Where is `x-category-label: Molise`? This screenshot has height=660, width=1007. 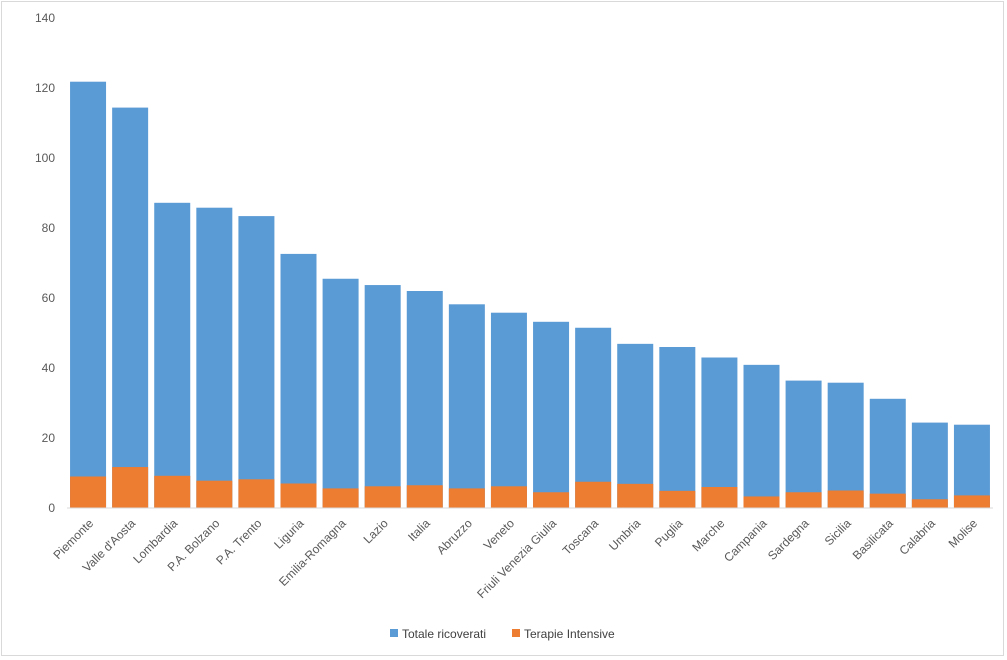
x-category-label: Molise is located at coordinates (963, 533).